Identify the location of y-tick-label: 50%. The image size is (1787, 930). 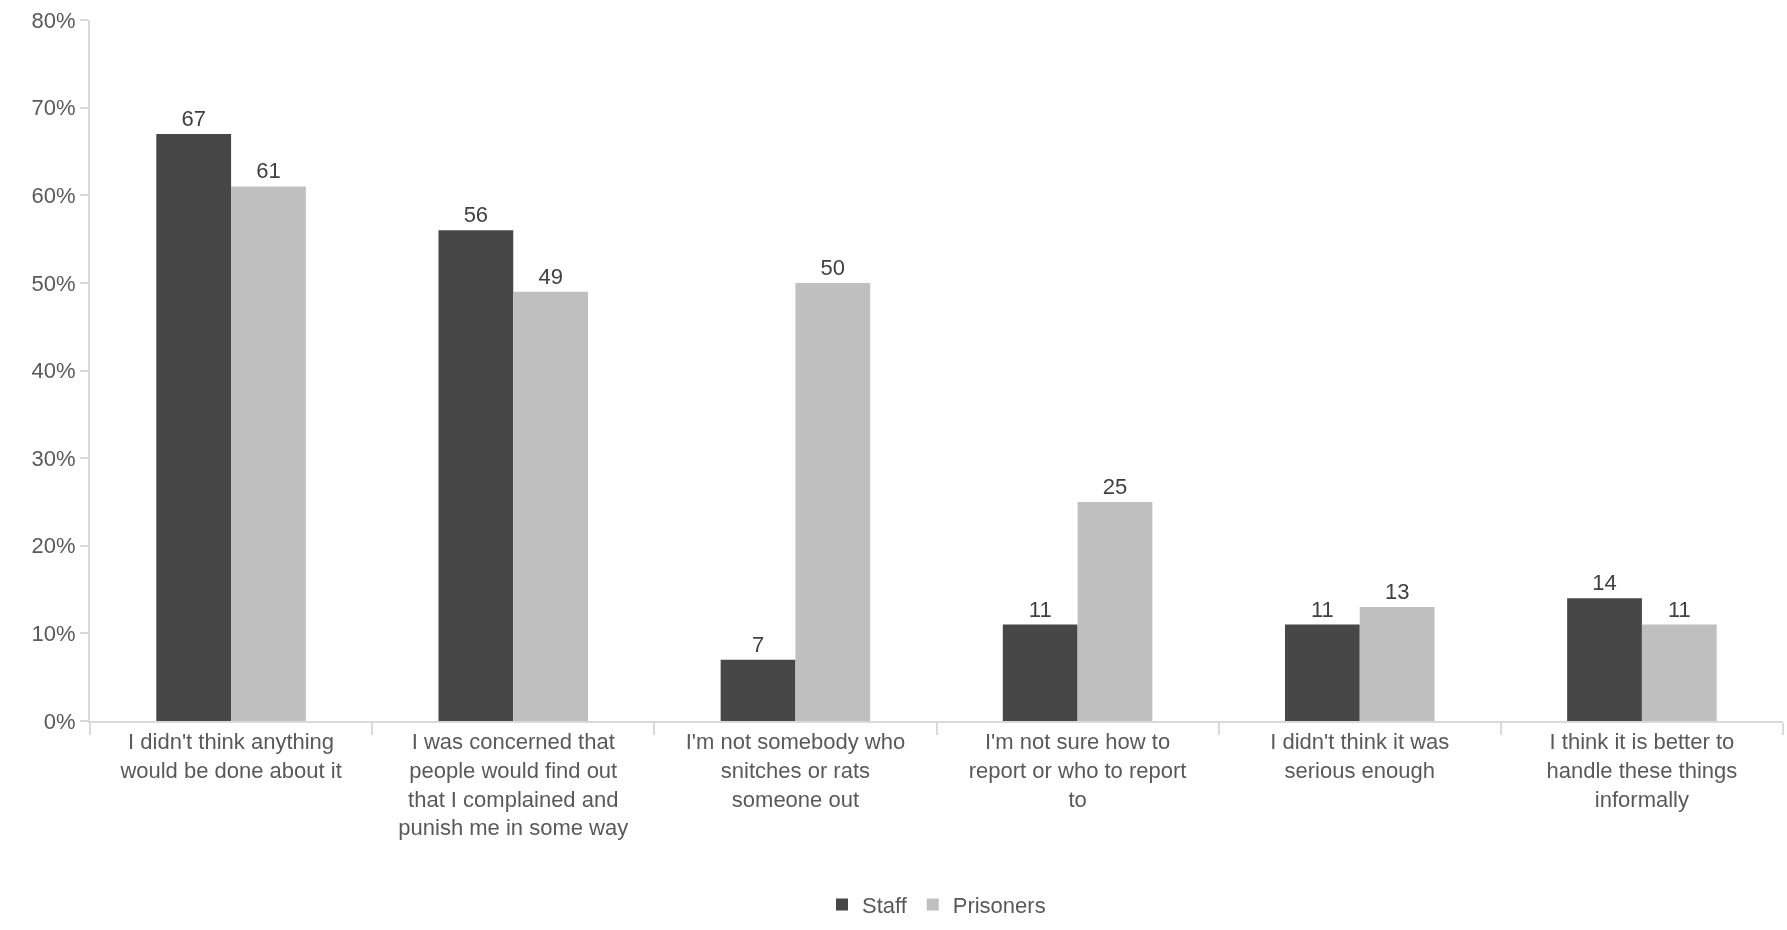
(53, 283).